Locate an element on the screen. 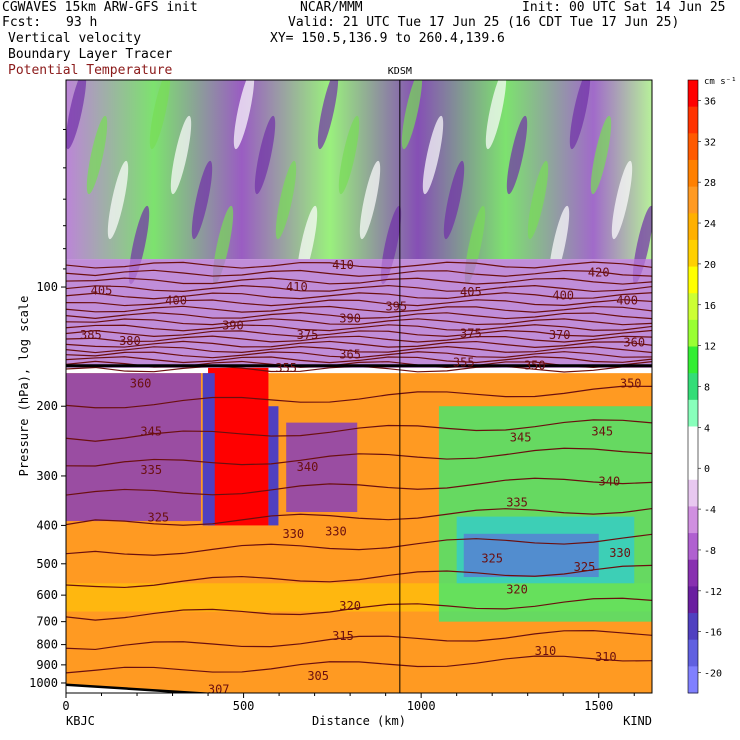  updraft-edge is located at coordinates (208, 449).